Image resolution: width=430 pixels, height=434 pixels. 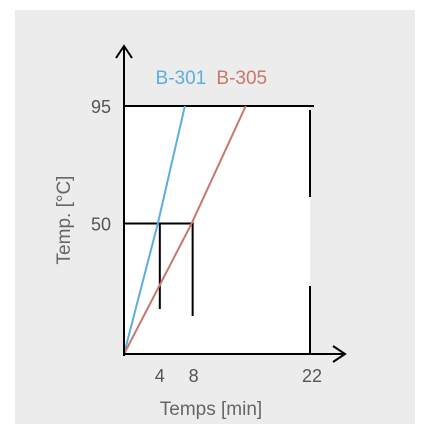 What do you see at coordinates (101, 107) in the screenshot?
I see `y-tick-label-95: 95` at bounding box center [101, 107].